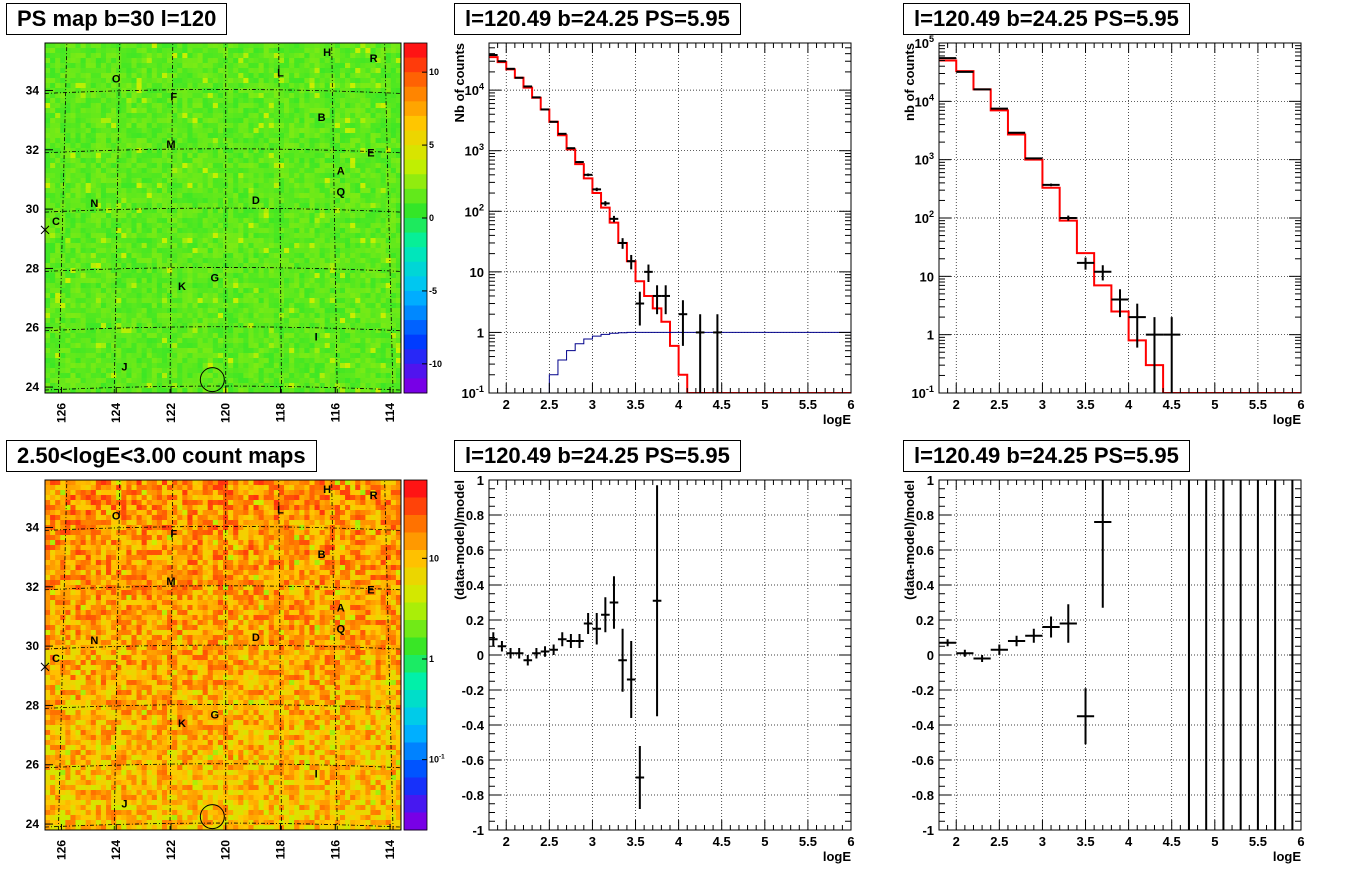 This screenshot has width=1348, height=880. What do you see at coordinates (928, 830) in the screenshot?
I see `y-tick-label-5-0: -1` at bounding box center [928, 830].